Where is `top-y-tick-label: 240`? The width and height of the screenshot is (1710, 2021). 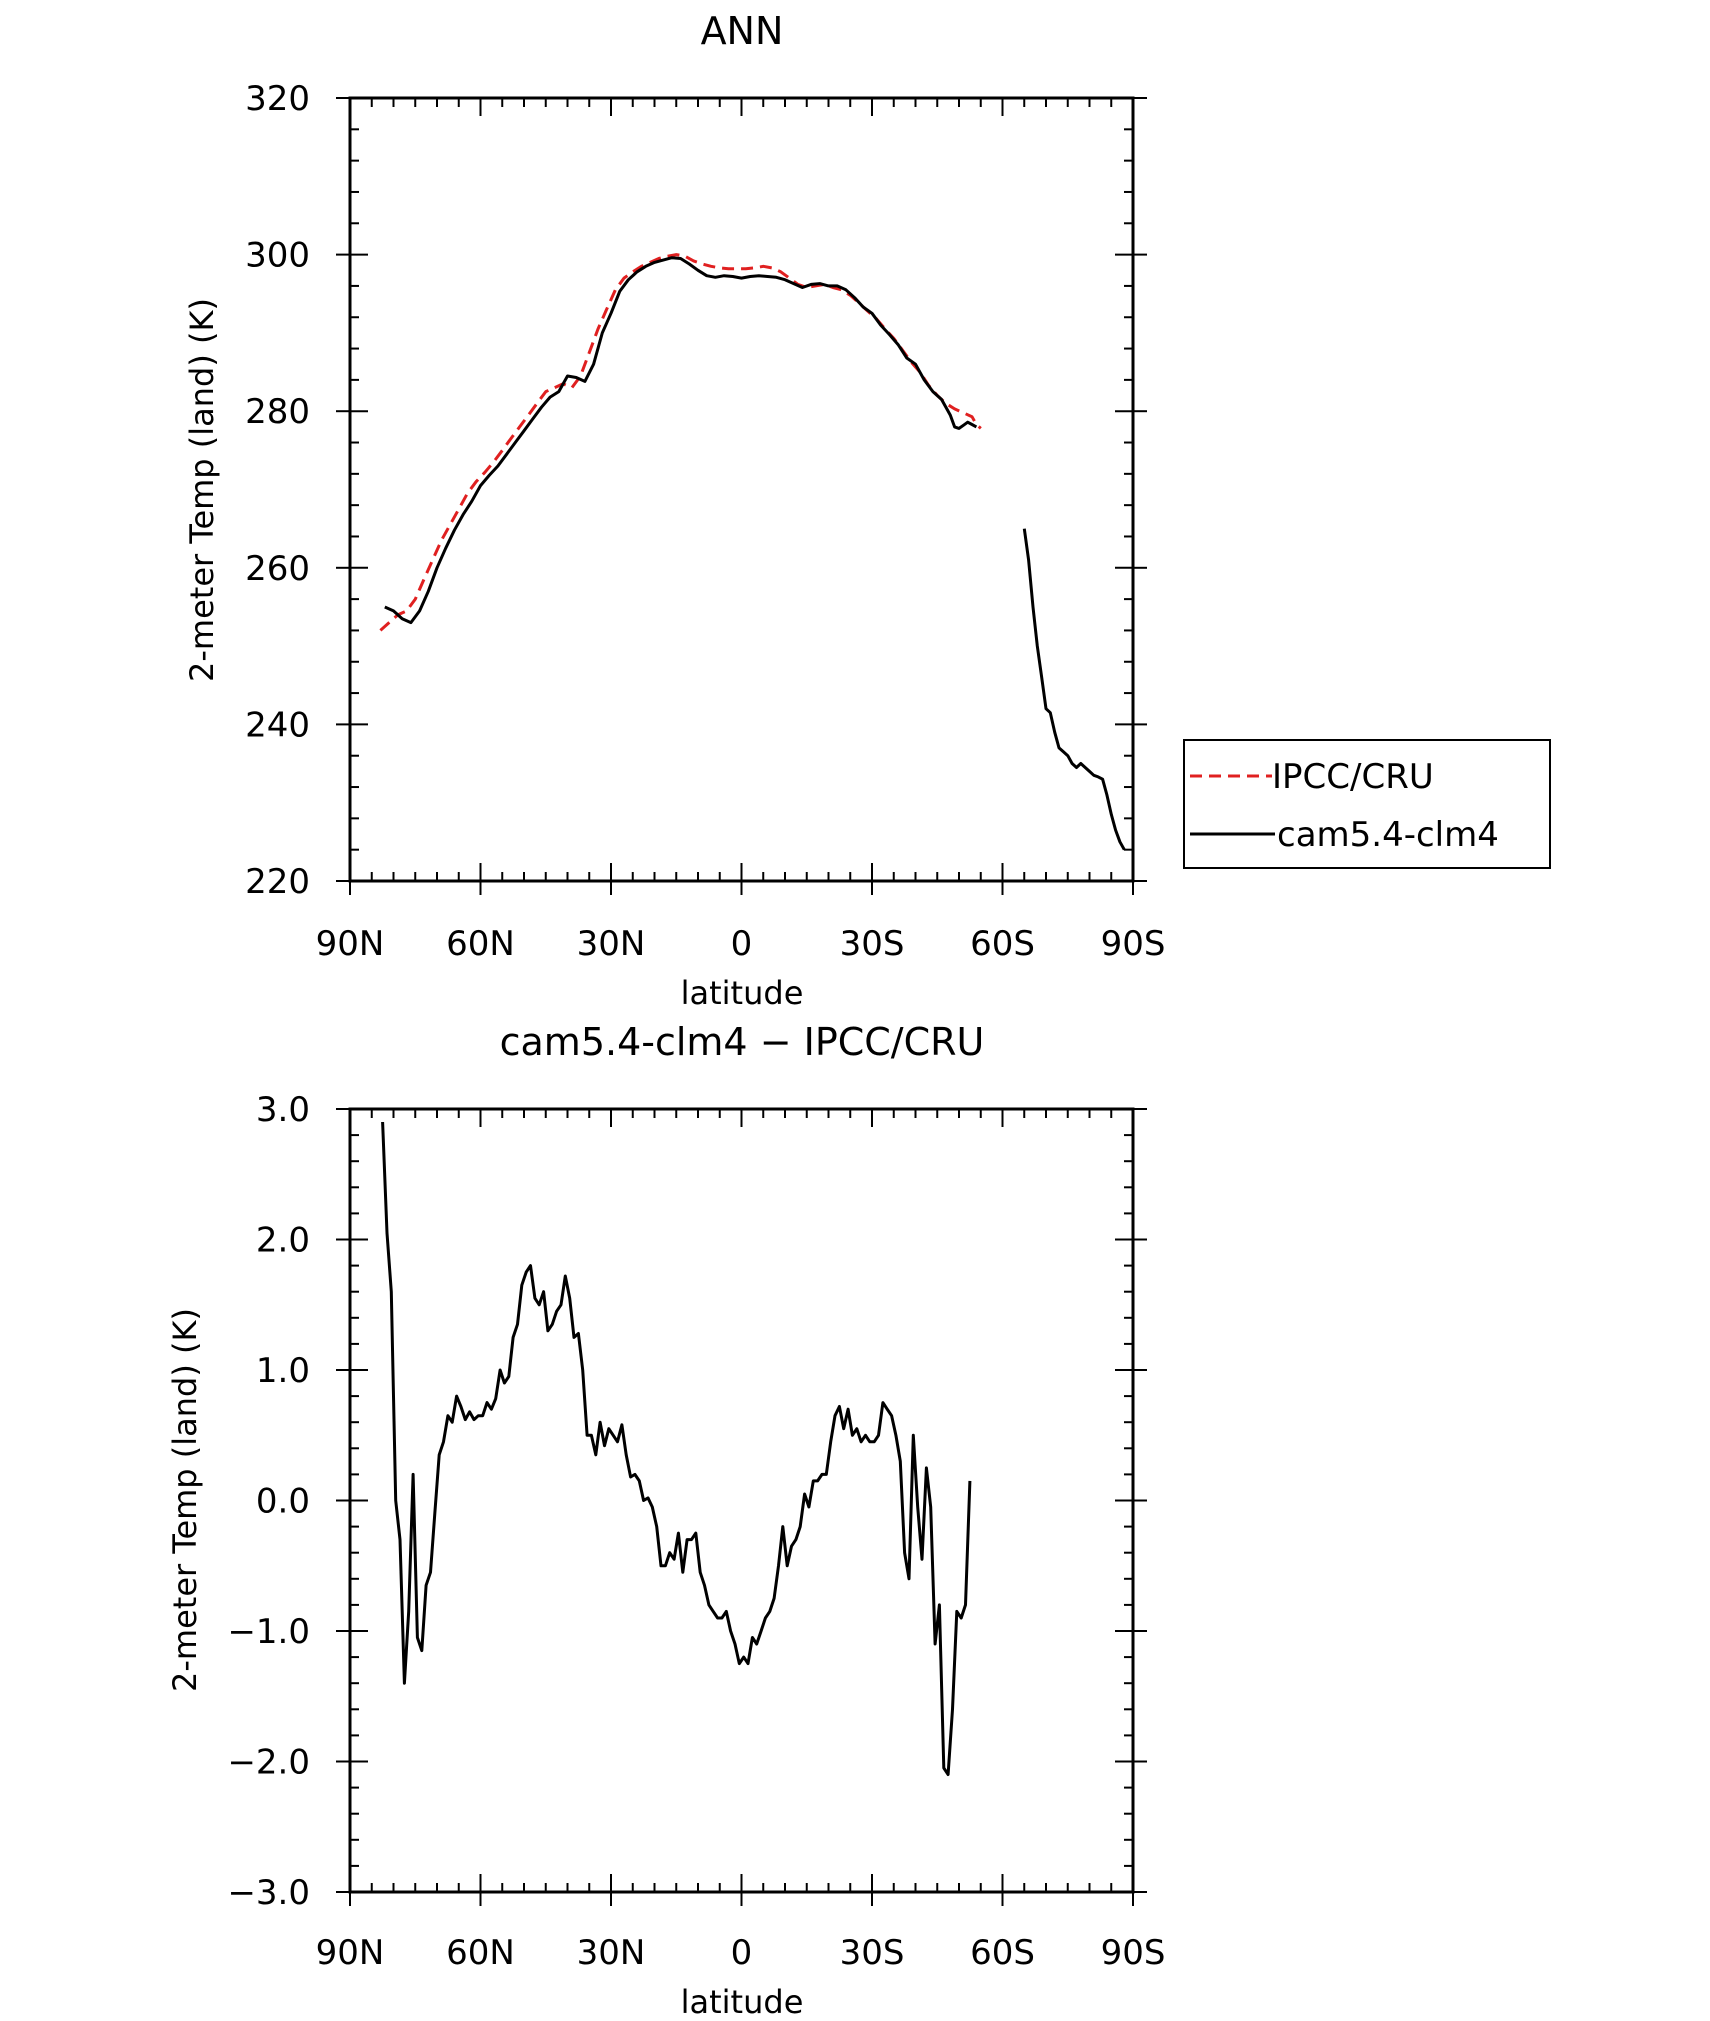
top-y-tick-label: 240 is located at coordinates (277, 725).